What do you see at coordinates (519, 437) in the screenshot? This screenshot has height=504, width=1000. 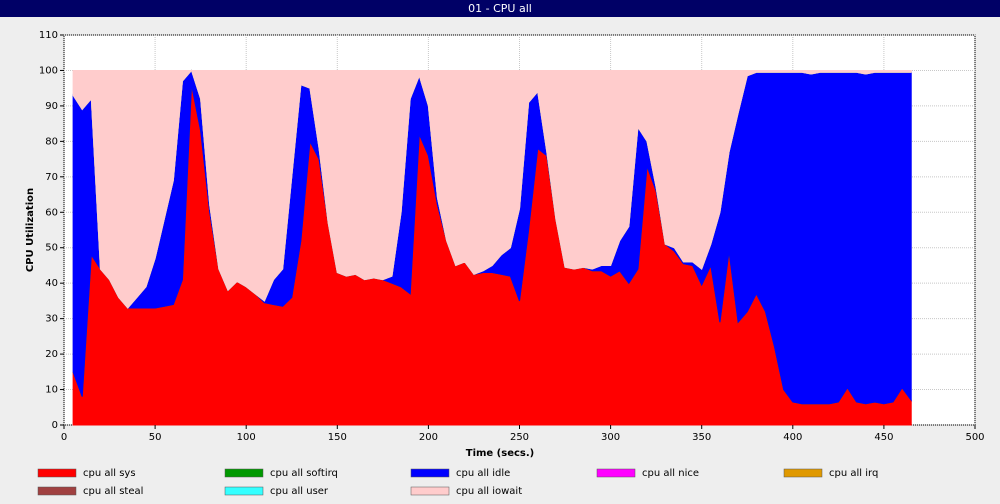 I see `x-tick-label: 250` at bounding box center [519, 437].